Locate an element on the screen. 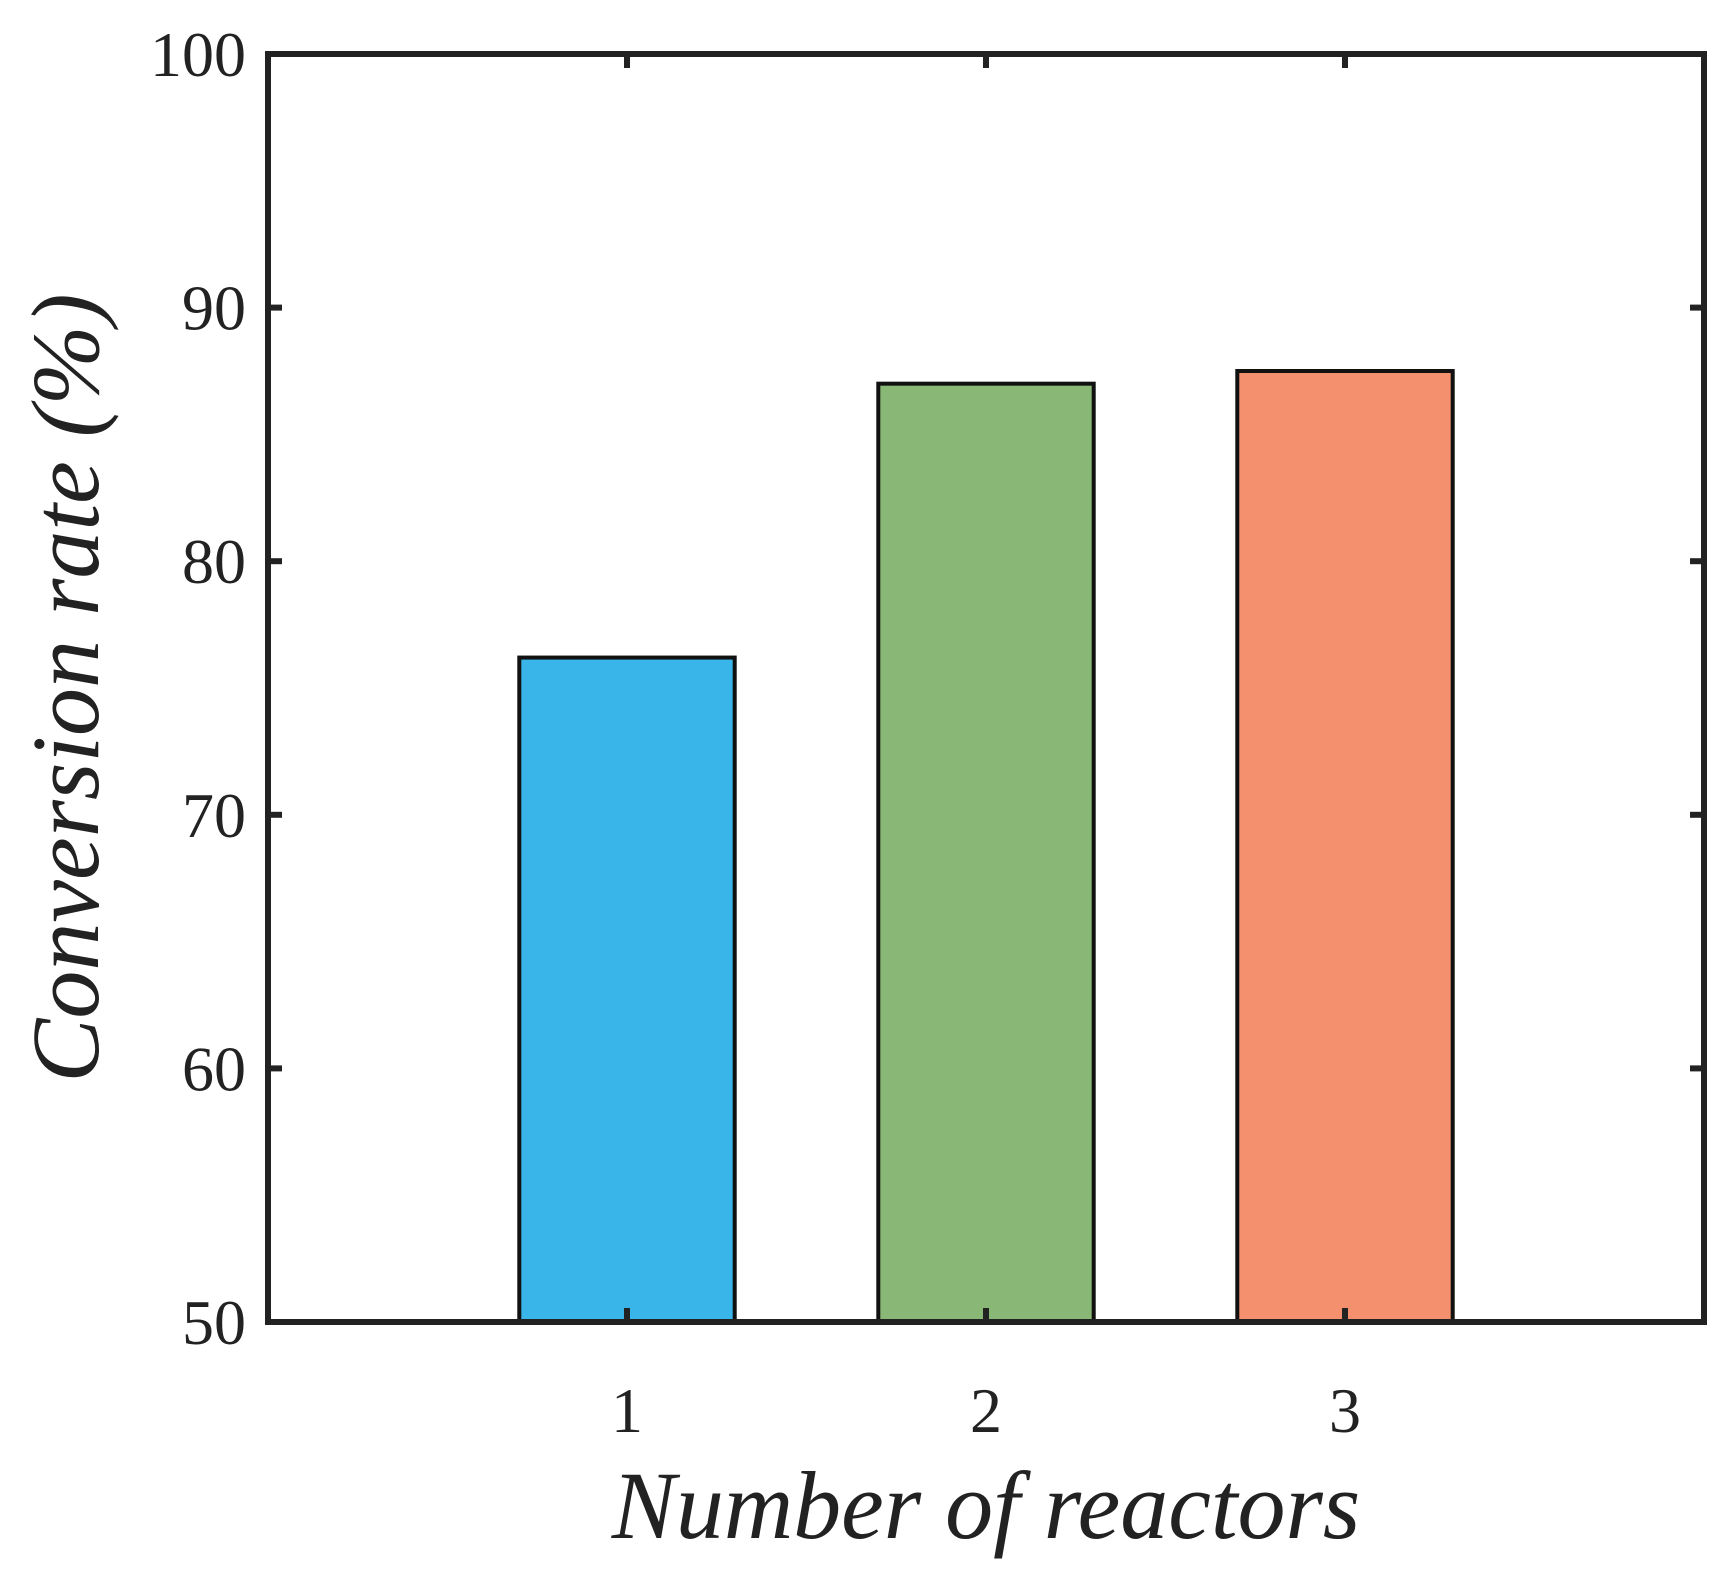 The height and width of the screenshot is (1574, 1736). x-axis-label: Number of reactors is located at coordinates (985, 1505).